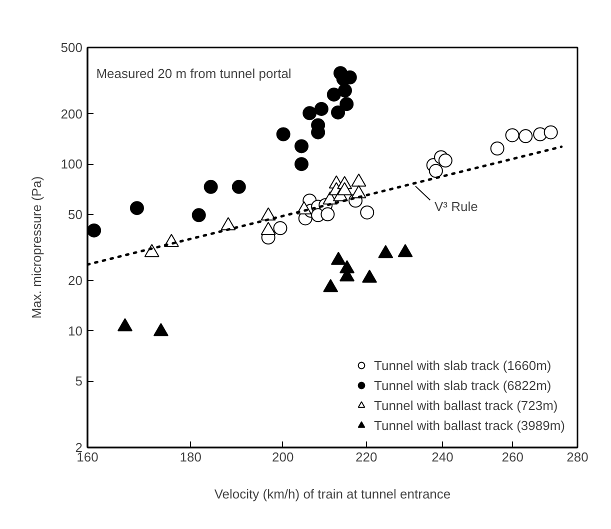 The image size is (611, 529). Describe the element at coordinates (75, 214) in the screenshot. I see `y-tick-label: 50` at that location.